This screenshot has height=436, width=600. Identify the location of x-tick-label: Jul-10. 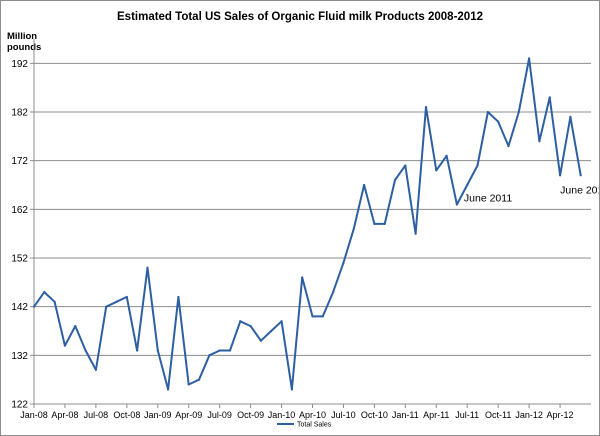
(343, 415).